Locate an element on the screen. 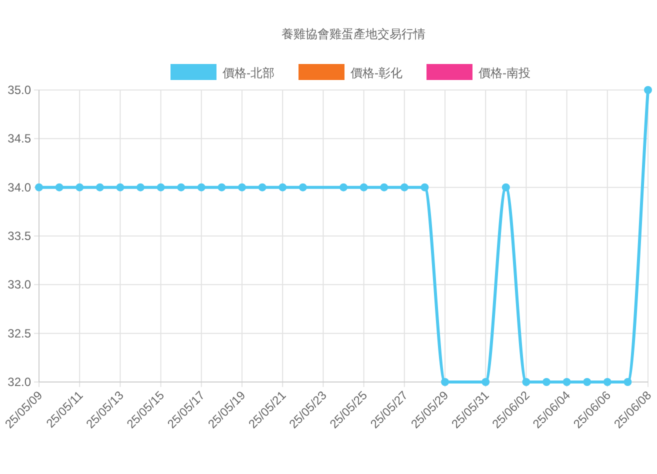 This screenshot has height=474, width=657. legend-item: 價格-南投 is located at coordinates (478, 72).